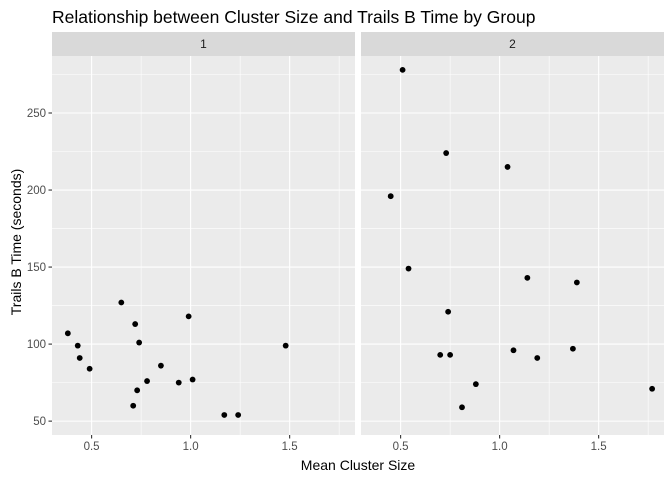  I want to click on y-tick-label: 100, so click(36, 345).